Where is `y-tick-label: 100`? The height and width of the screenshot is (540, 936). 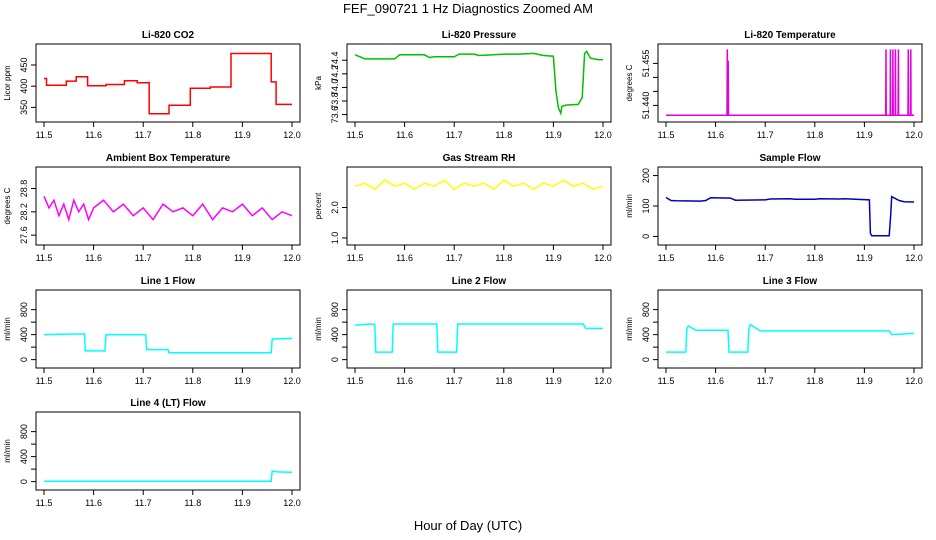
y-tick-label: 100 is located at coordinates (646, 205).